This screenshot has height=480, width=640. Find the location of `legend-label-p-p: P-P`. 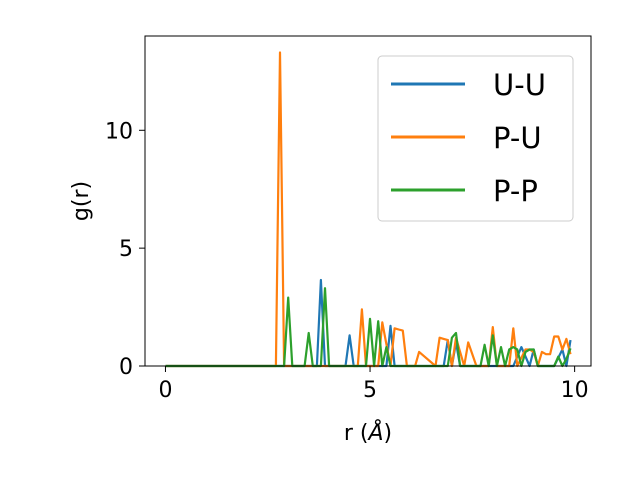

legend-label-p-p: P-P is located at coordinates (515, 191).